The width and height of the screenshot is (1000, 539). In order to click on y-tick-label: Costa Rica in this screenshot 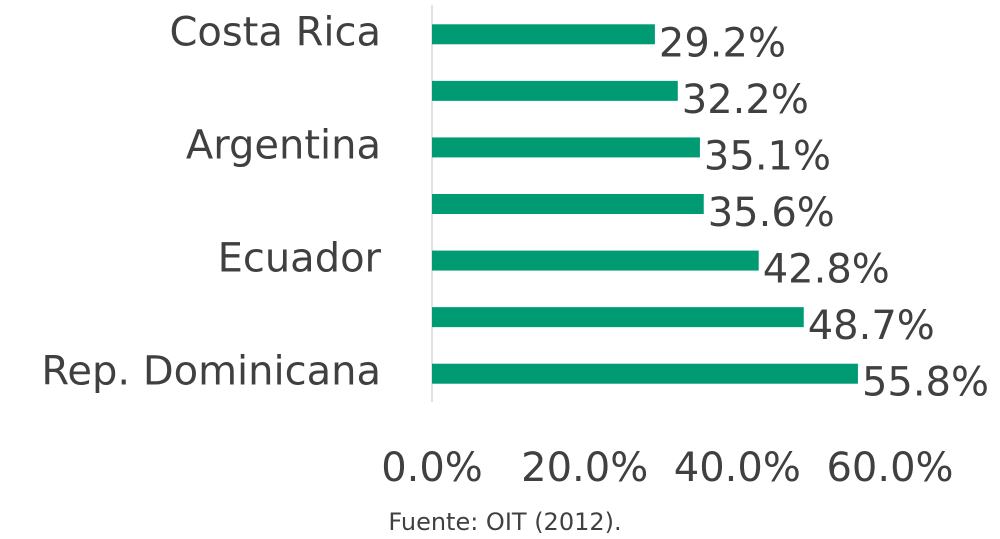, I will do `click(275, 32)`.